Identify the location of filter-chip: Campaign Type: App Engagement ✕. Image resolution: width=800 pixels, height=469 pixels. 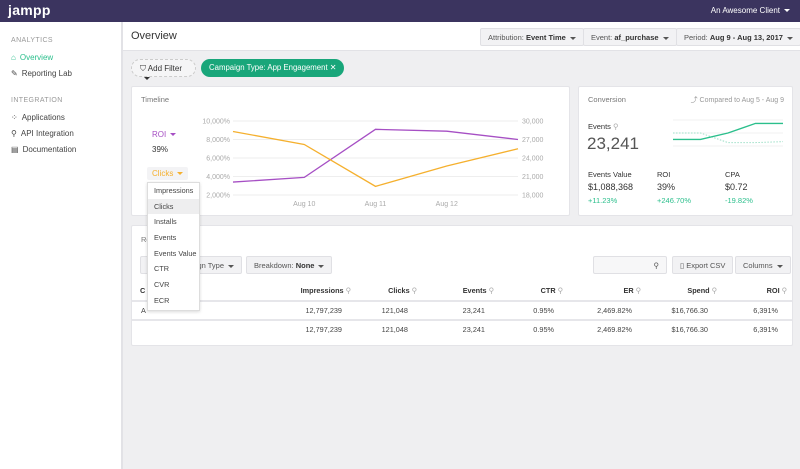
(273, 68).